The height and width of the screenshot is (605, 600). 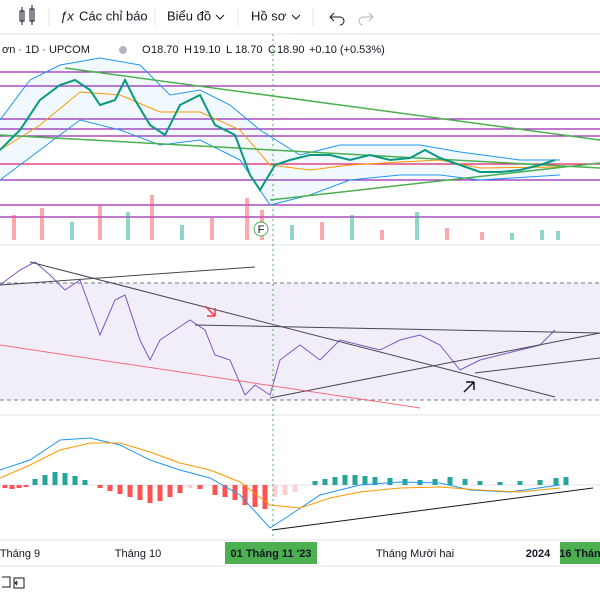 What do you see at coordinates (20, 554) in the screenshot?
I see `time-label: Tháng 9` at bounding box center [20, 554].